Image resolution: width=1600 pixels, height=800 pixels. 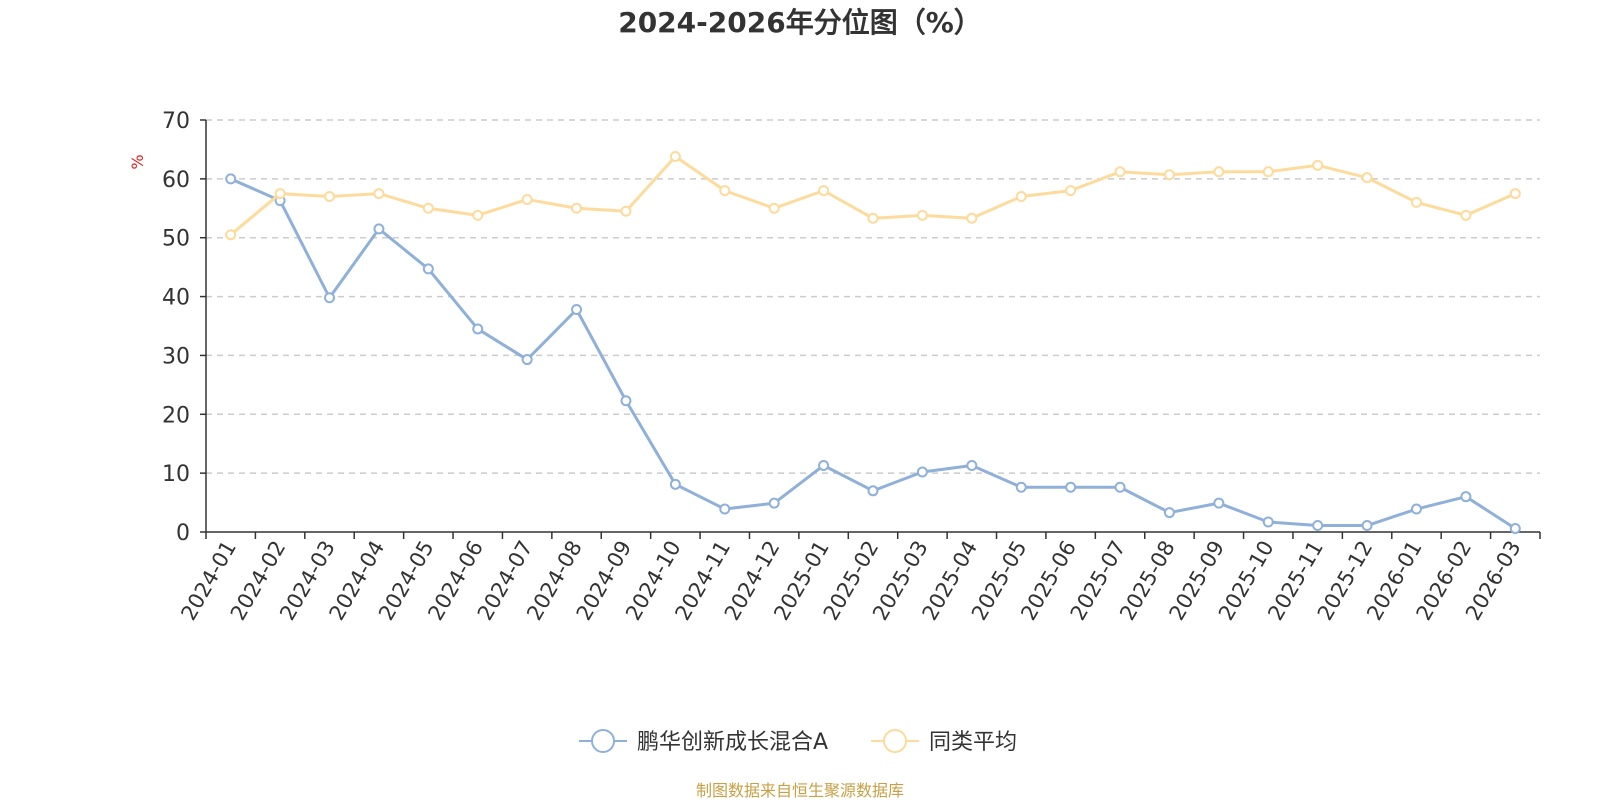 What do you see at coordinates (137, 161) in the screenshot?
I see `y-axis-unit: %` at bounding box center [137, 161].